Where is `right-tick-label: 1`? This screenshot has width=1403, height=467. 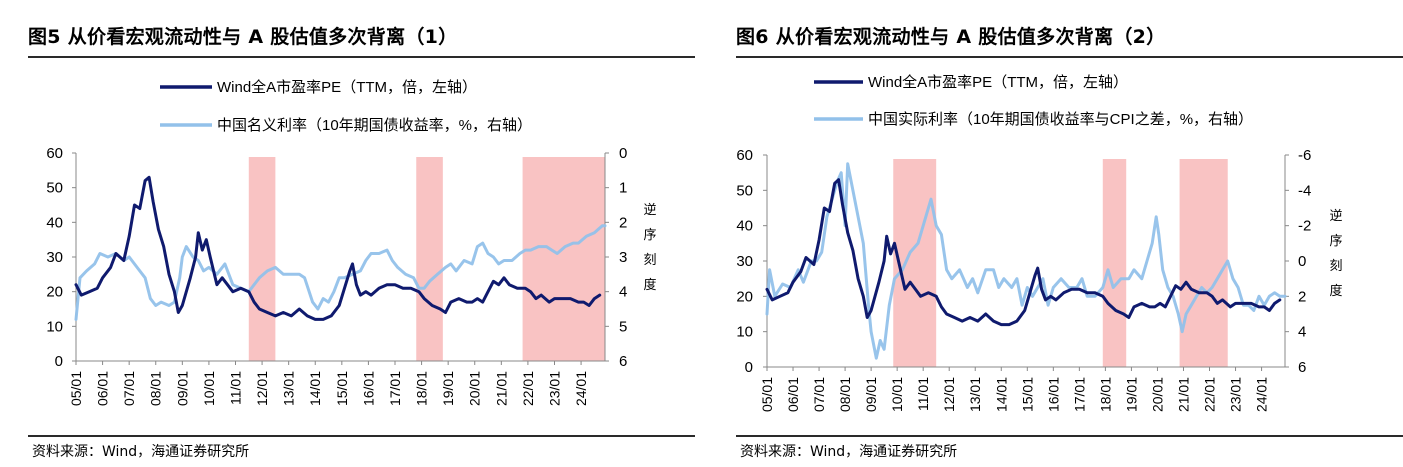
right-tick-label: 1 is located at coordinates (623, 188).